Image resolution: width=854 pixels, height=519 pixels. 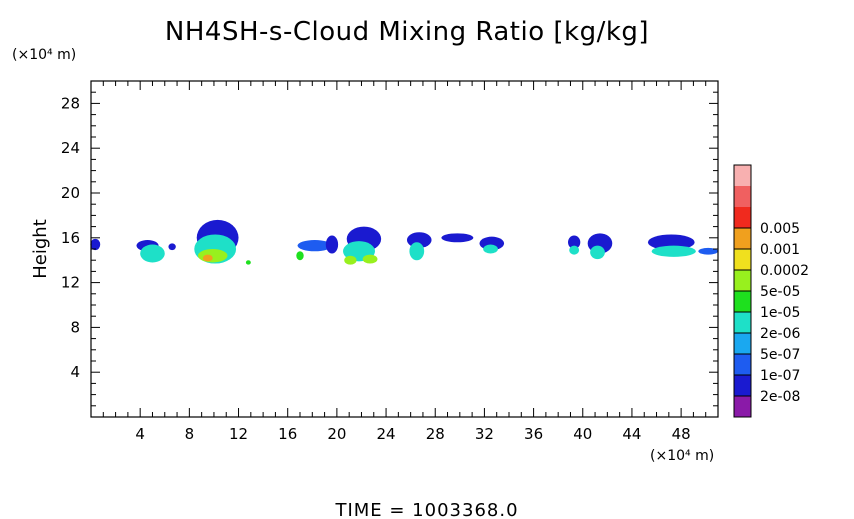 I want to click on x-tick-label: 20, so click(x=336, y=434).